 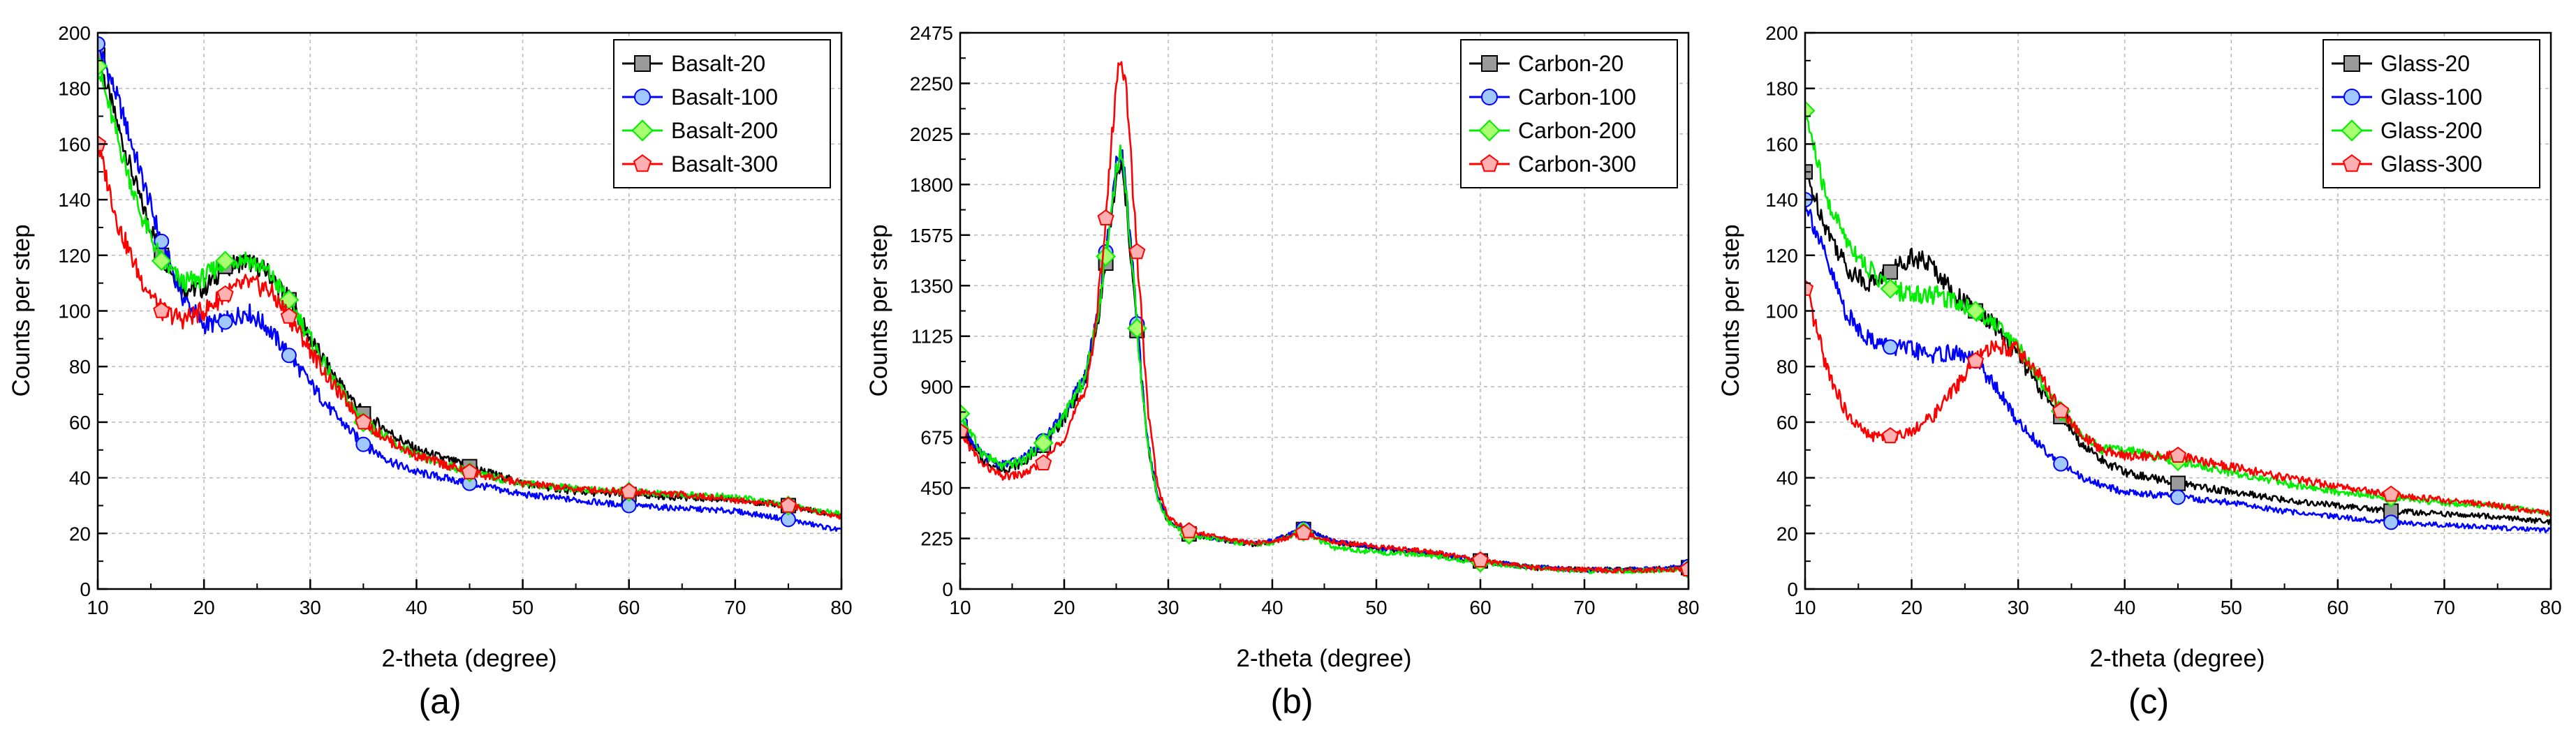 I want to click on legend-label-glass-100: Glass-100, so click(x=2431, y=97).